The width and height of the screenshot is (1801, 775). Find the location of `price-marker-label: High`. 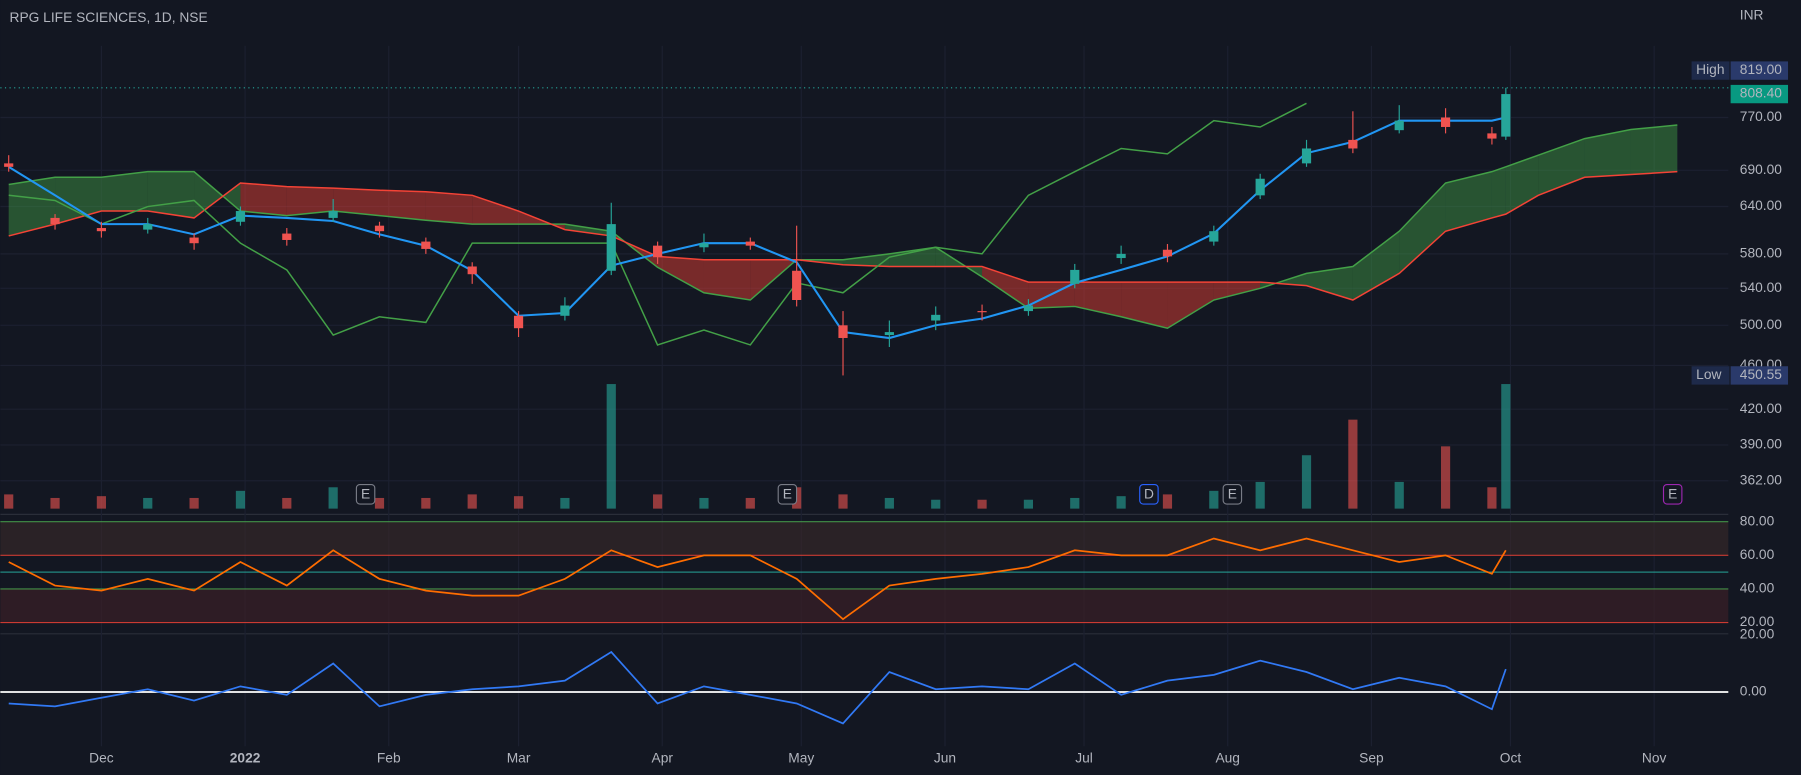

price-marker-label: High is located at coordinates (1710, 69).